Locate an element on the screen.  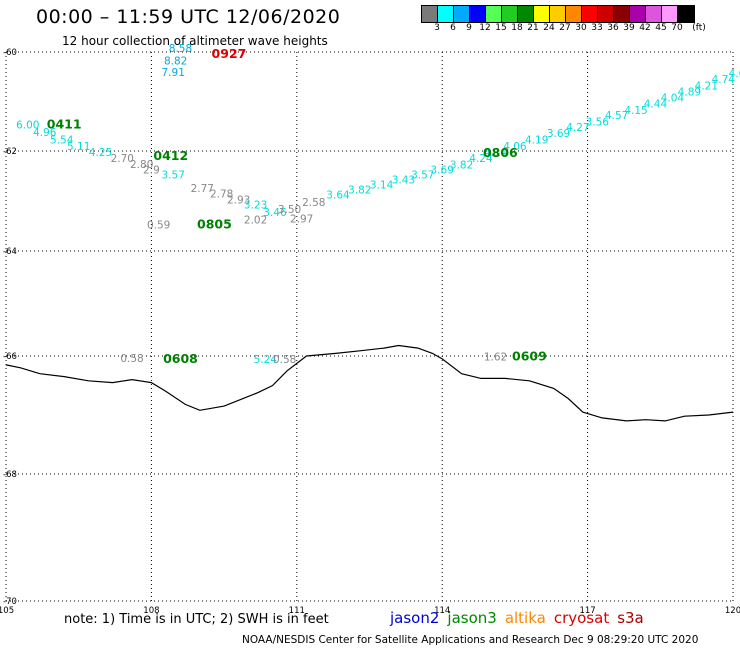
y-tick-label: -62 is located at coordinates (10, 152).